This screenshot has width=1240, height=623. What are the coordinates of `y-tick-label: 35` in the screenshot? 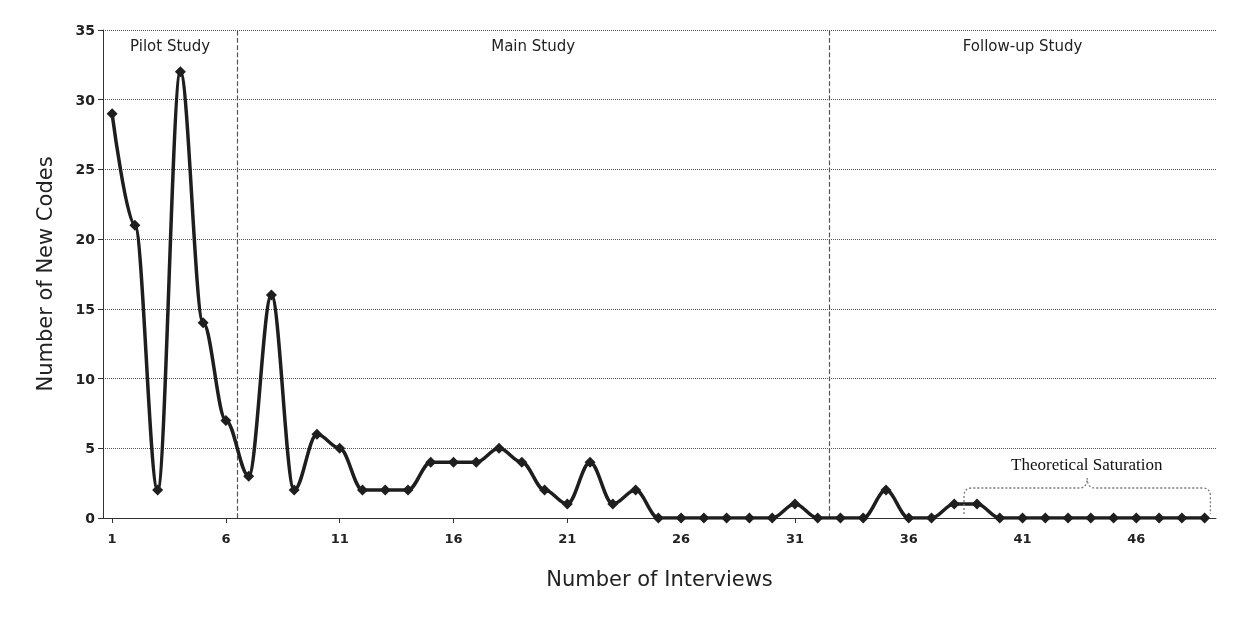 It's located at (85, 30).